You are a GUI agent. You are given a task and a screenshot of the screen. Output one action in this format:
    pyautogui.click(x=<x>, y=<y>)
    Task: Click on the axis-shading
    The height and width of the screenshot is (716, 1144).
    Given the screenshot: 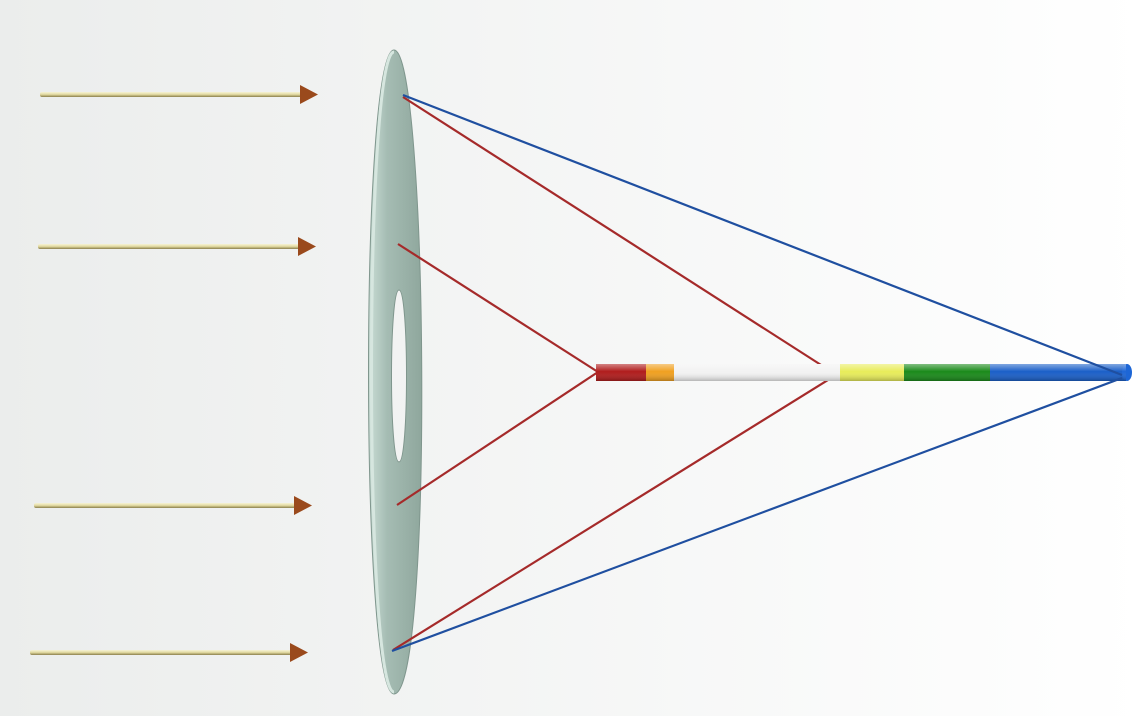 What is the action you would take?
    pyautogui.click(x=861, y=372)
    